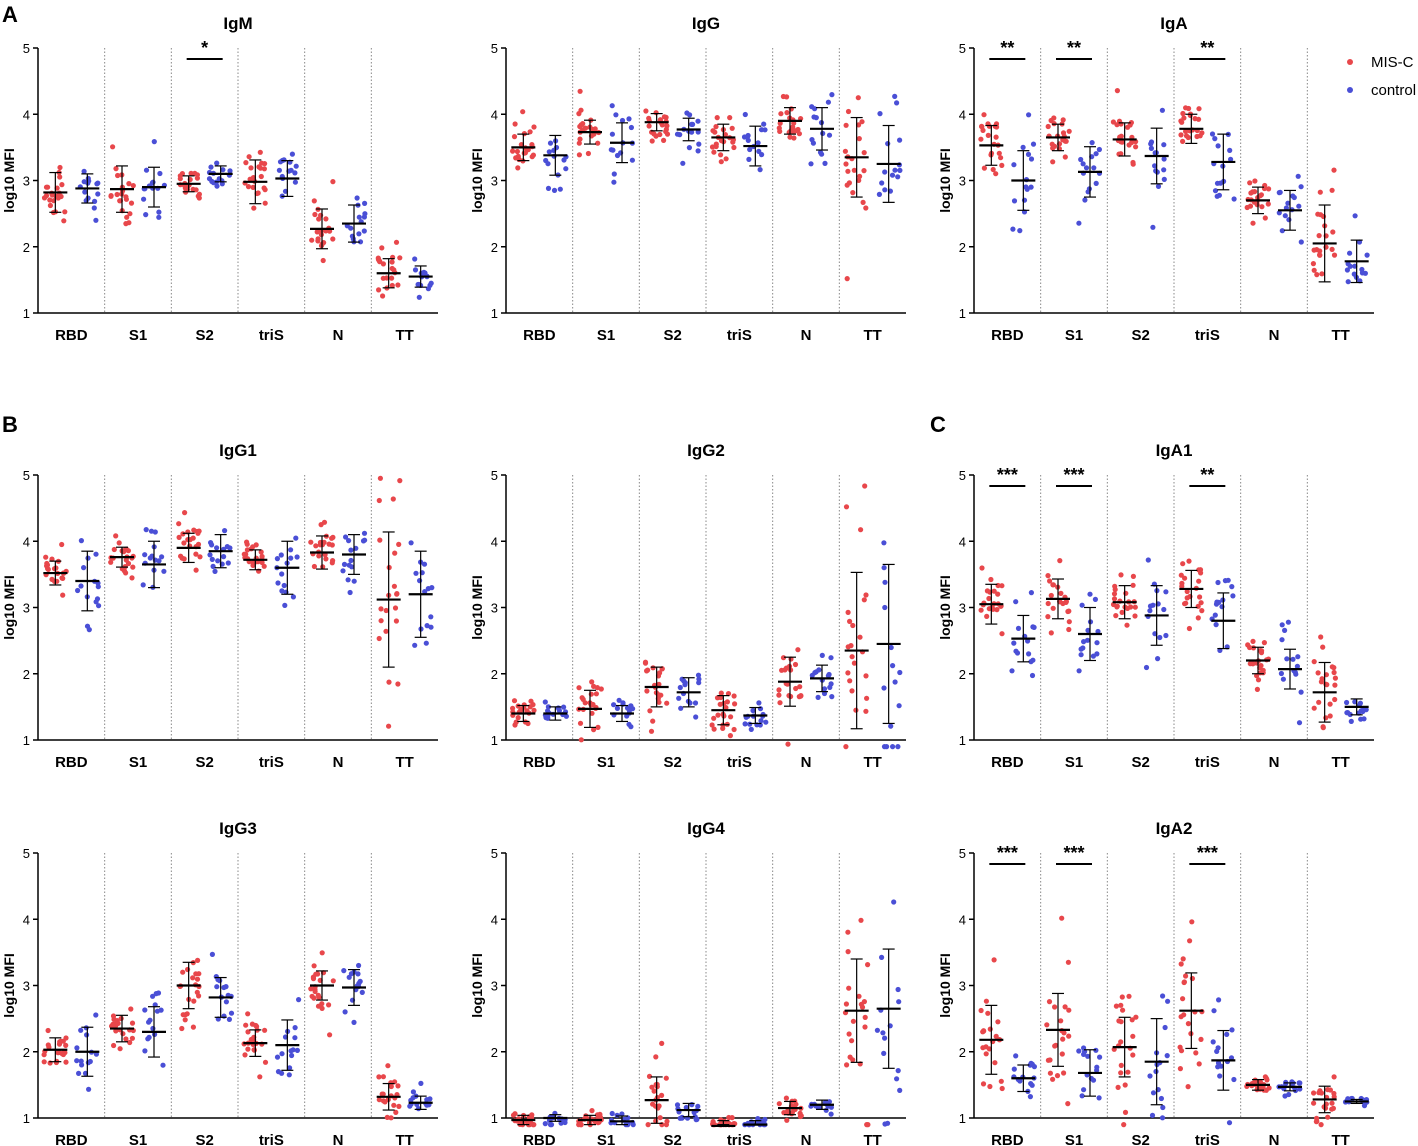  Describe the element at coordinates (1174, 450) in the screenshot. I see `chart-title: IgA1` at that location.